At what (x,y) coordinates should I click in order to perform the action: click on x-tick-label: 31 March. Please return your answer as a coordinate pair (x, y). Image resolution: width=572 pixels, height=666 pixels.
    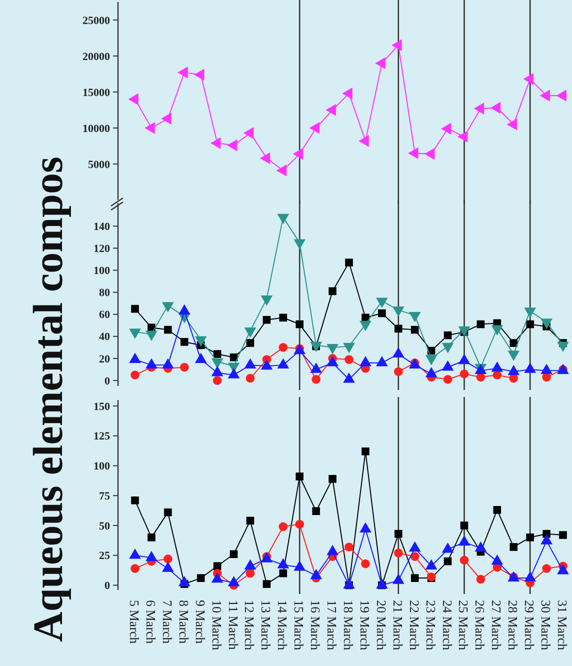
    Looking at the image, I should click on (562, 625).